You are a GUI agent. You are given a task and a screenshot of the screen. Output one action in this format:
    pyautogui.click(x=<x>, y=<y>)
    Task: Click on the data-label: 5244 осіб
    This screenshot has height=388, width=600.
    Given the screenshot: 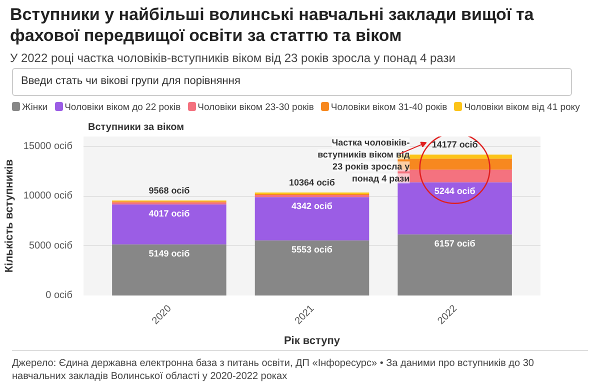 What is the action you would take?
    pyautogui.click(x=455, y=191)
    